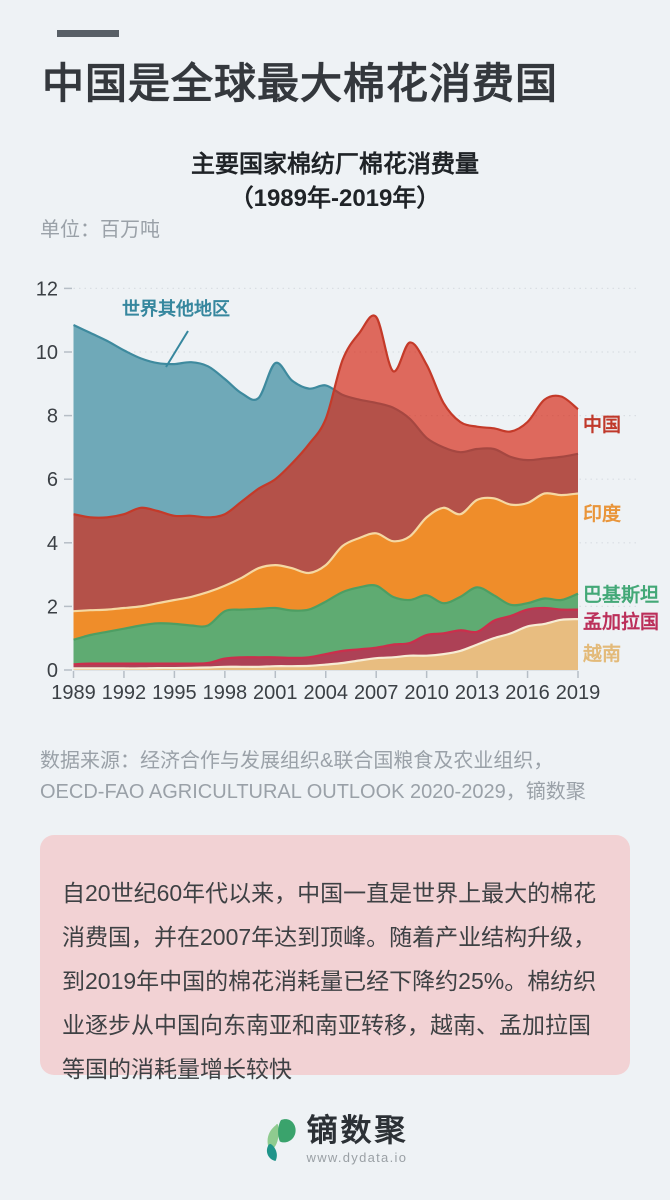 Image resolution: width=670 pixels, height=1200 pixels. Describe the element at coordinates (281, 1140) in the screenshot. I see `dydata-leaf-logo-icon` at that location.